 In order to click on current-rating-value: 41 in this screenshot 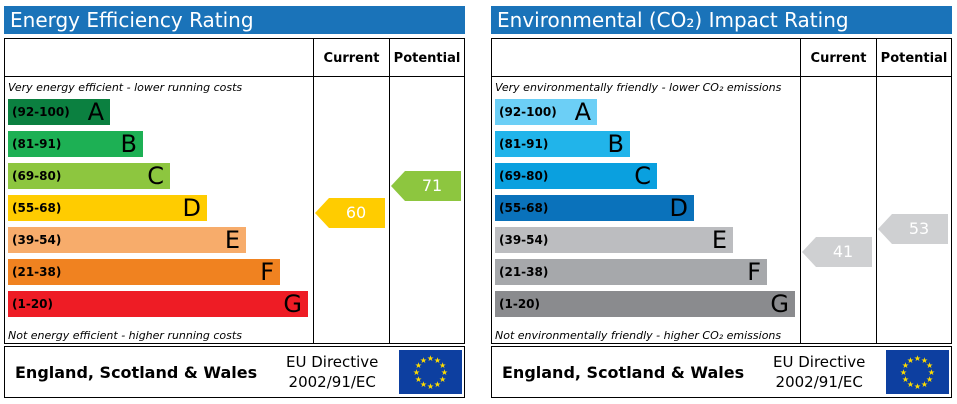, I will do `click(843, 251)`.